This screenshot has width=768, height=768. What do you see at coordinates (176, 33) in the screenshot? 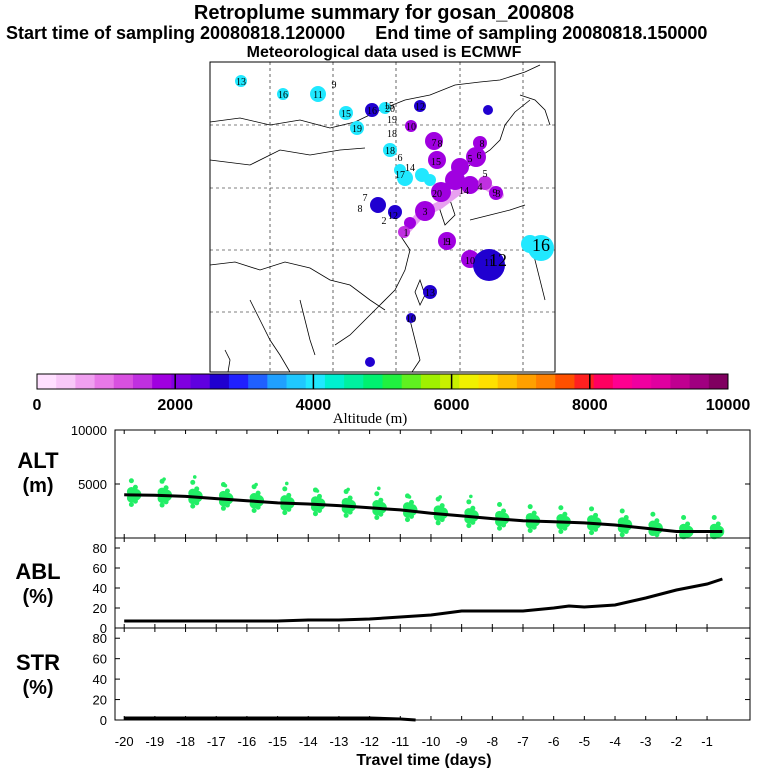
I see `start-time: Start time of sampling 20080818.120000` at bounding box center [176, 33].